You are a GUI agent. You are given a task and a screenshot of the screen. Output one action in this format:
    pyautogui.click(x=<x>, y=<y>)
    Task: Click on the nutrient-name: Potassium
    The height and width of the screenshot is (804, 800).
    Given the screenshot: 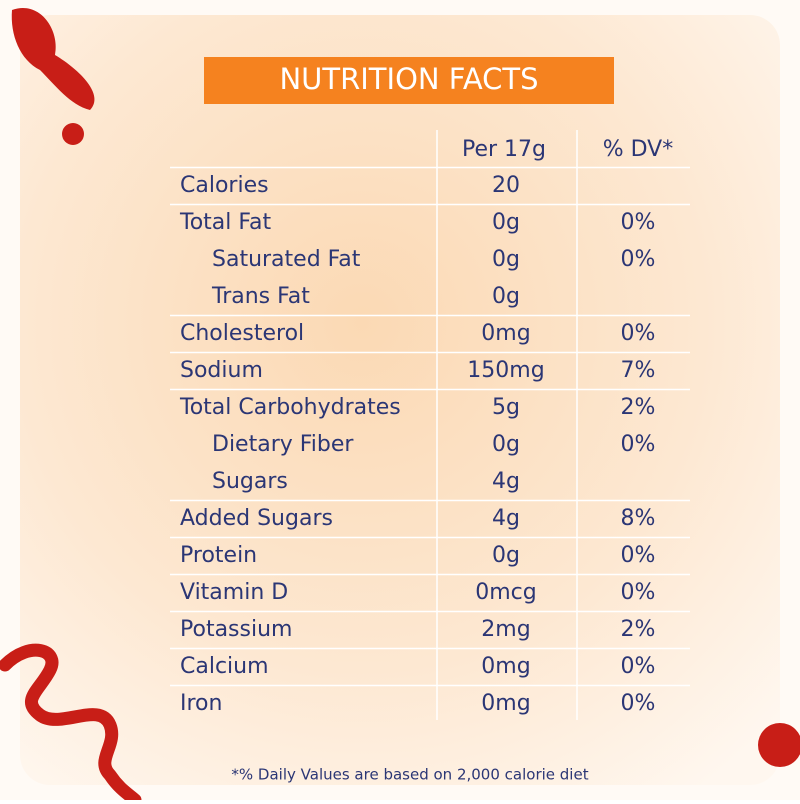 What is the action you would take?
    pyautogui.click(x=236, y=629)
    